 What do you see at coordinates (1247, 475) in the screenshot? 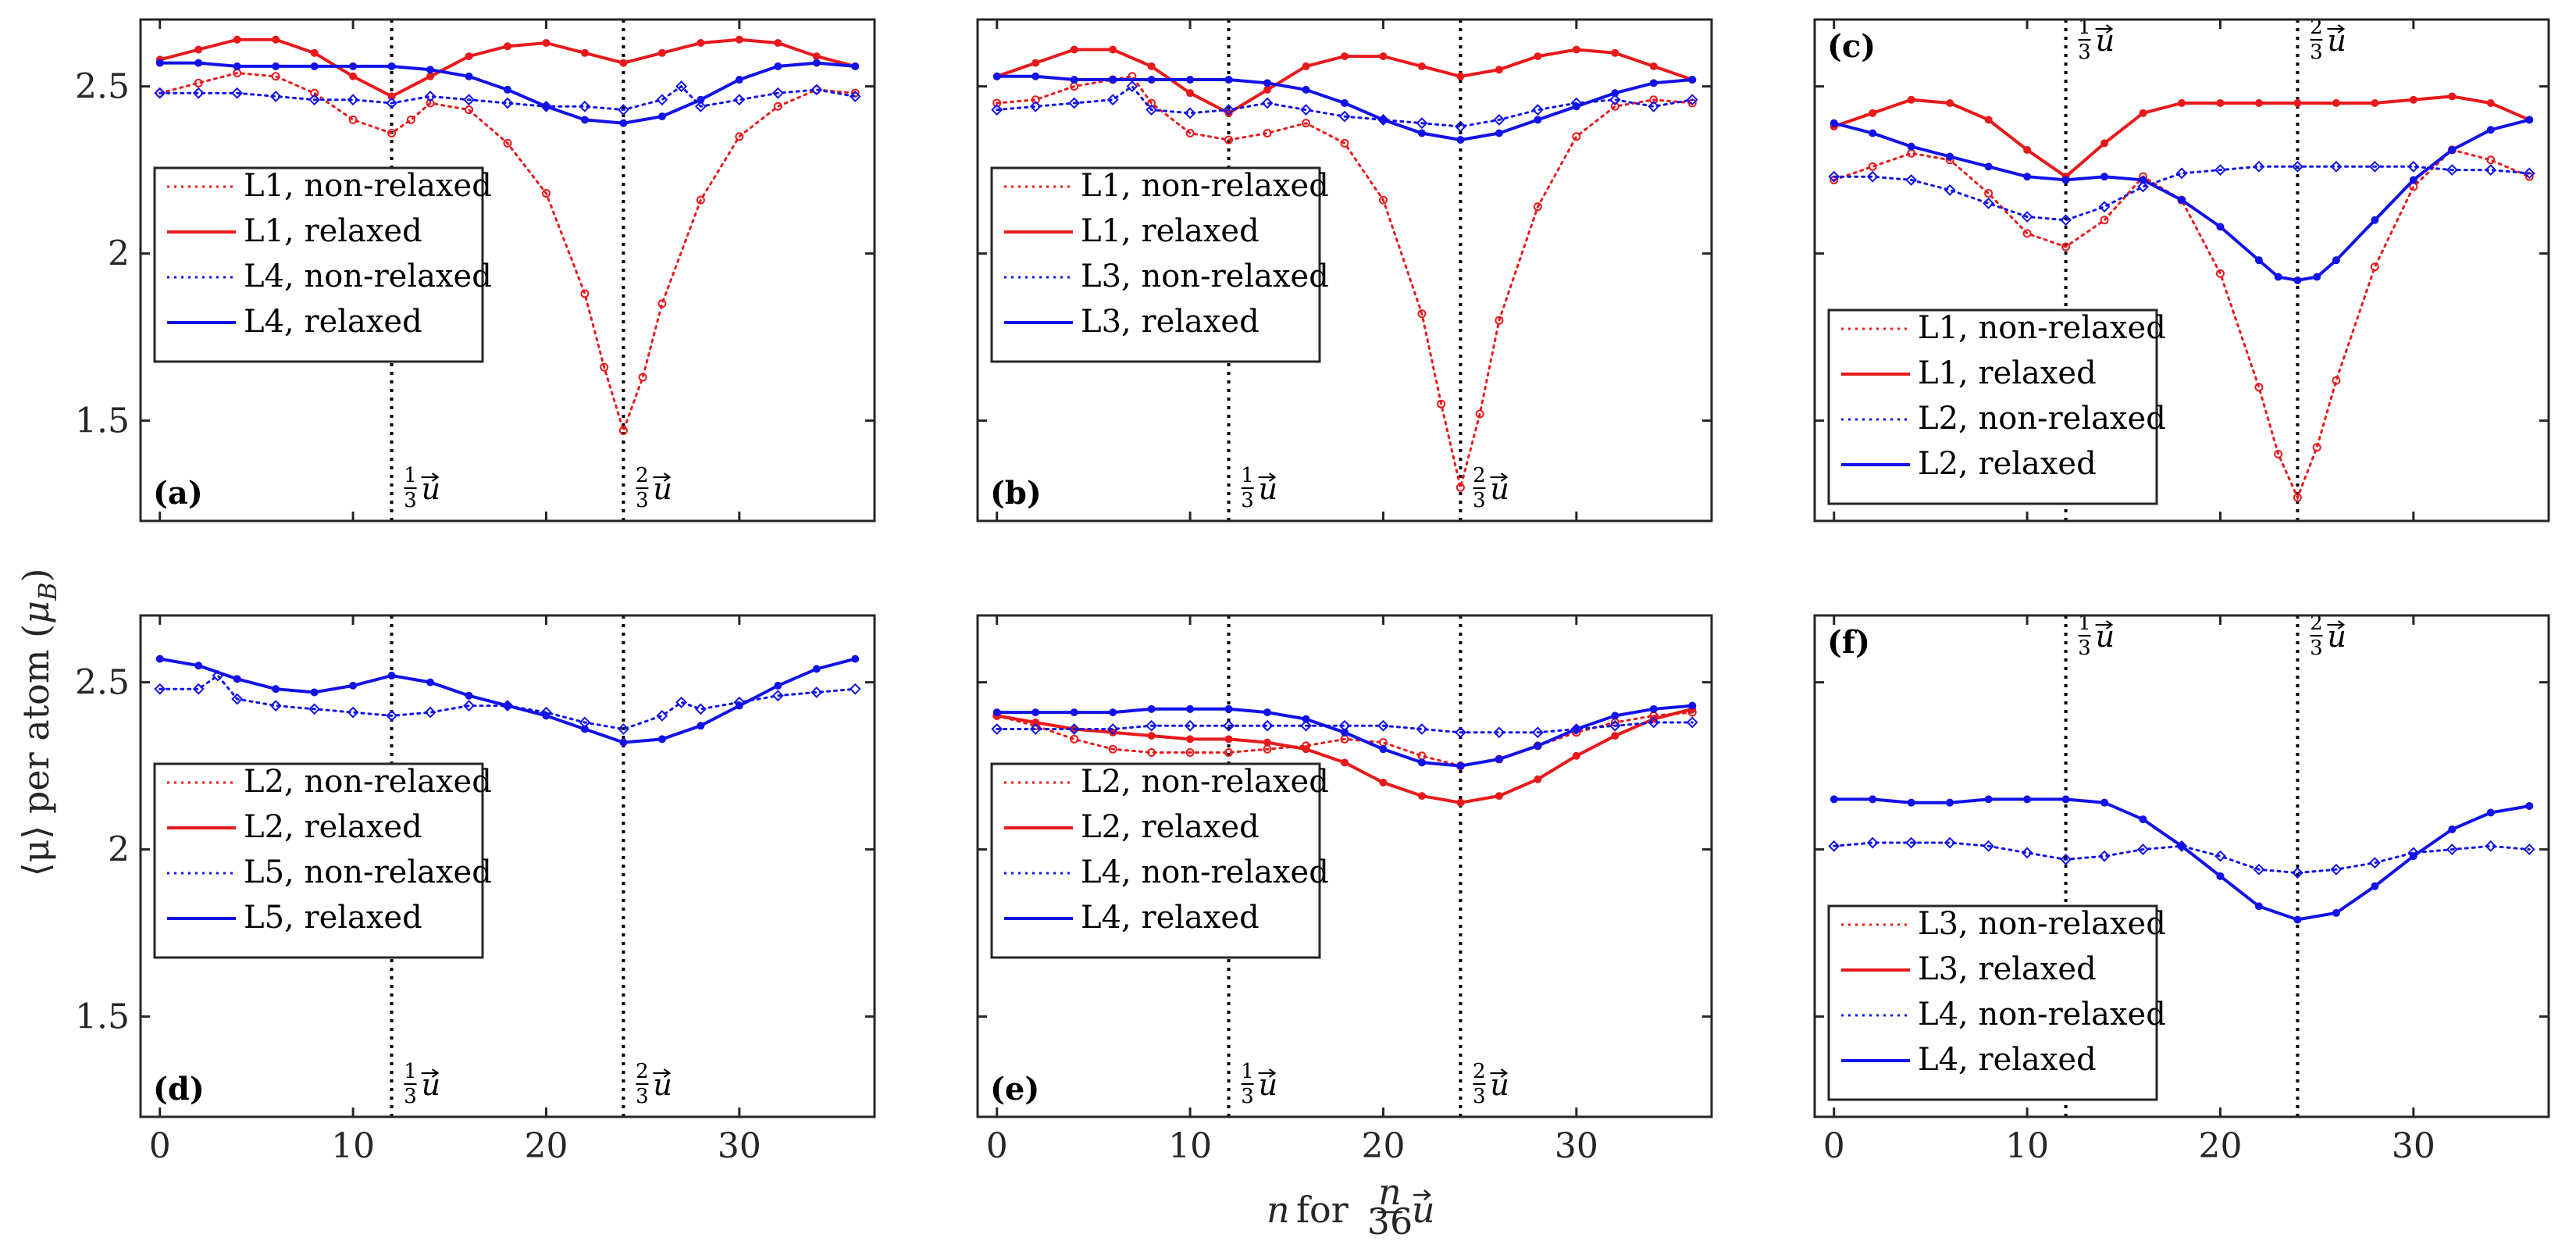
I see `svg-text: 1` at bounding box center [1247, 475].